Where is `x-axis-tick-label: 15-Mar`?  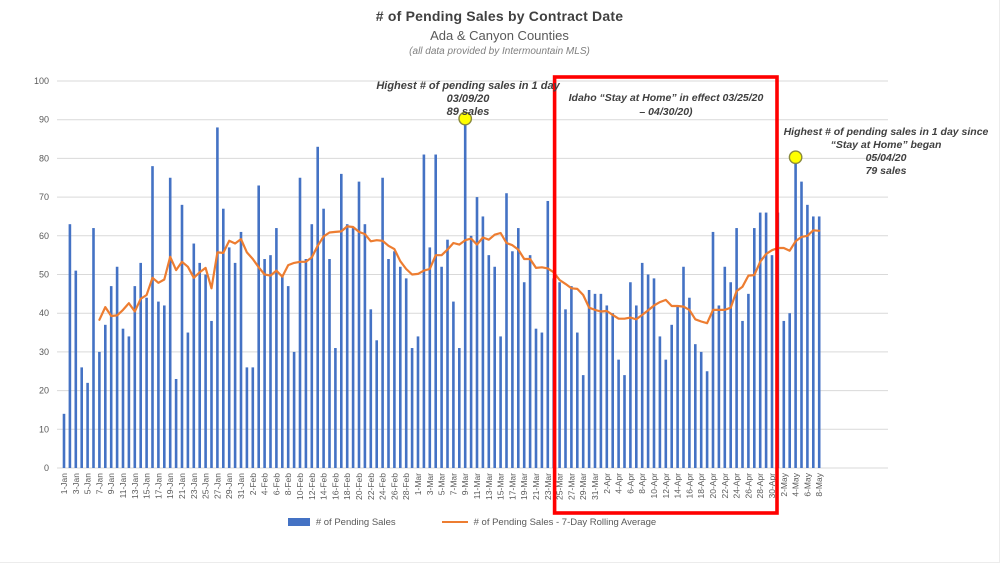
x-axis-tick-label: 15-Mar is located at coordinates (501, 486).